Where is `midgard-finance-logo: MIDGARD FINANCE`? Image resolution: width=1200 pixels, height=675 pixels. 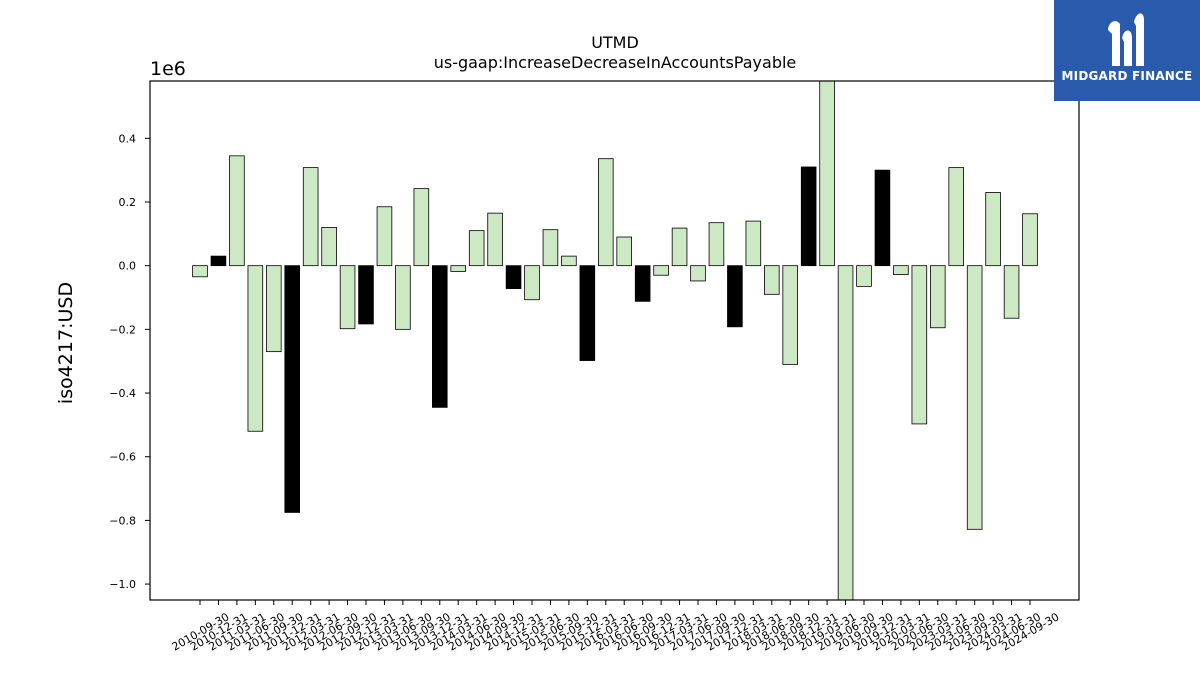 midgard-finance-logo: MIDGARD FINANCE is located at coordinates (1127, 50).